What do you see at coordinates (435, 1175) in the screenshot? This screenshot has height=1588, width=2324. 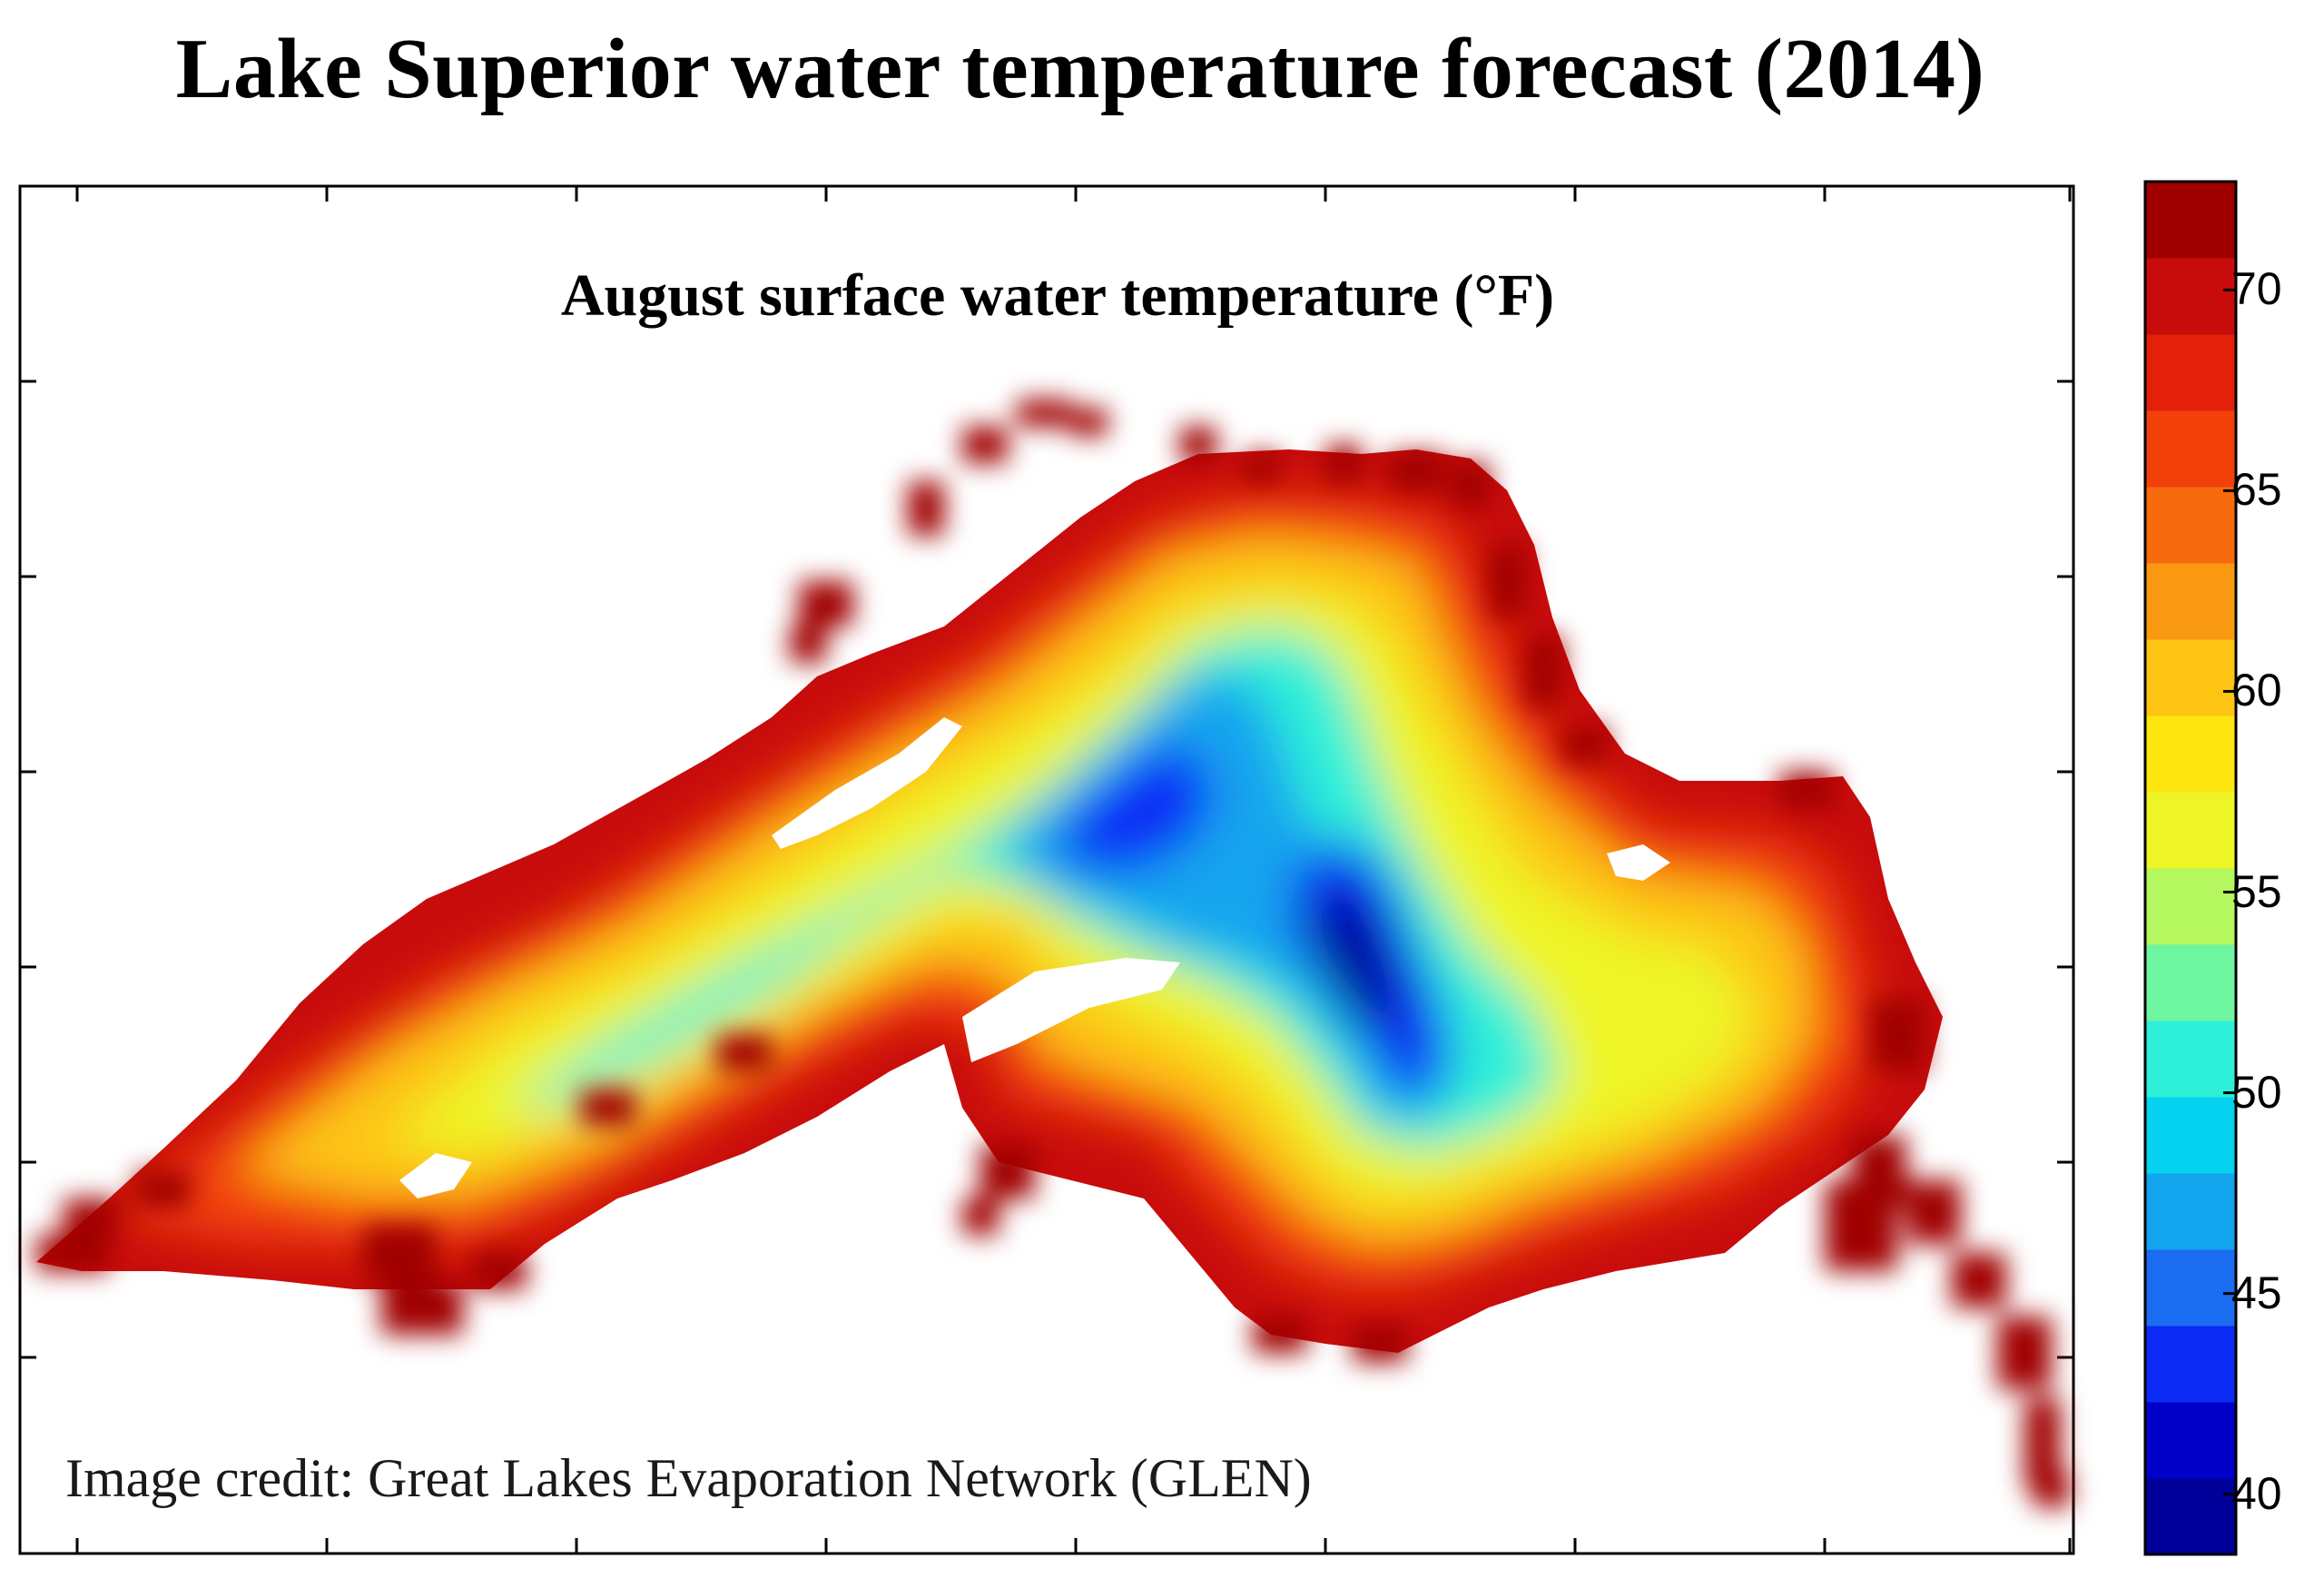 I see `apostle-gap` at bounding box center [435, 1175].